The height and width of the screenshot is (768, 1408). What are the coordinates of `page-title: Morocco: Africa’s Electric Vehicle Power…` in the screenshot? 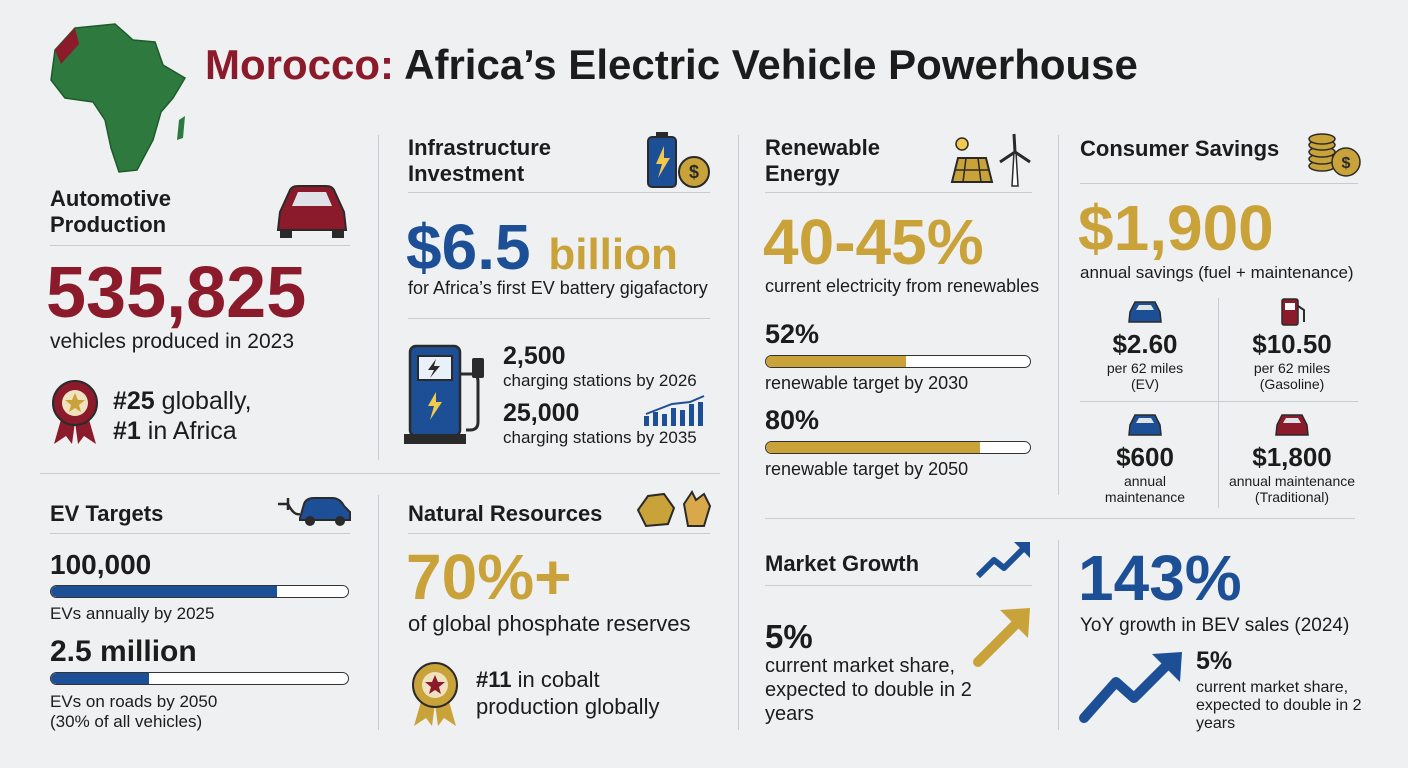 It's located at (671, 65).